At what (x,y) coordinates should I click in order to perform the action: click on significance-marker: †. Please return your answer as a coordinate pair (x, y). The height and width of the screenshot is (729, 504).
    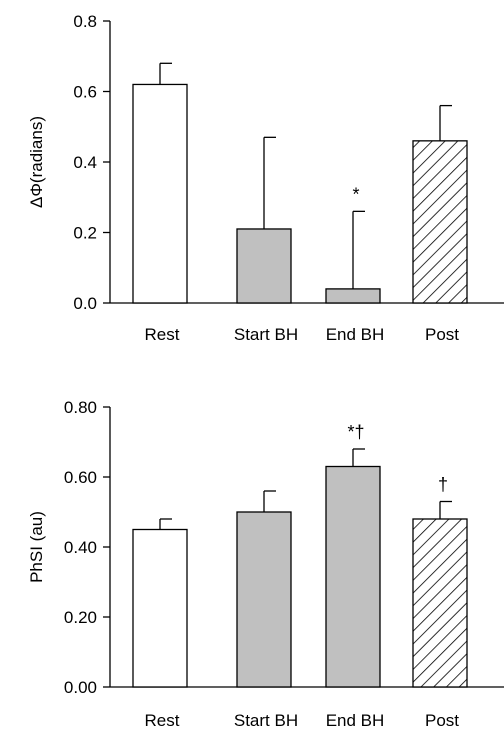
    Looking at the image, I should click on (443, 485).